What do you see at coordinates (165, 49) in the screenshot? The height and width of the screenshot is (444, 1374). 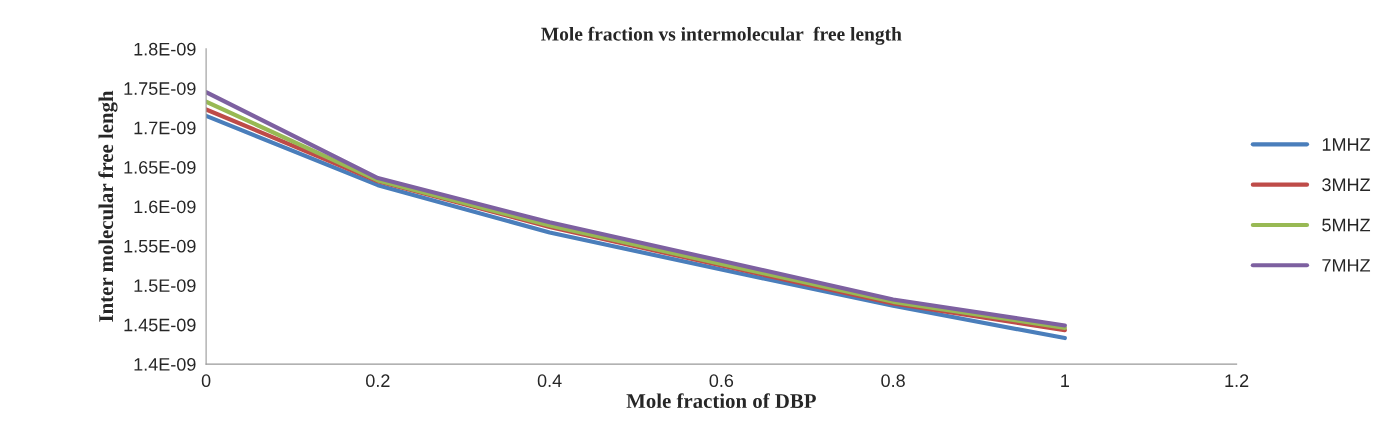 I see `y-tick-label: 1.8E-09` at bounding box center [165, 49].